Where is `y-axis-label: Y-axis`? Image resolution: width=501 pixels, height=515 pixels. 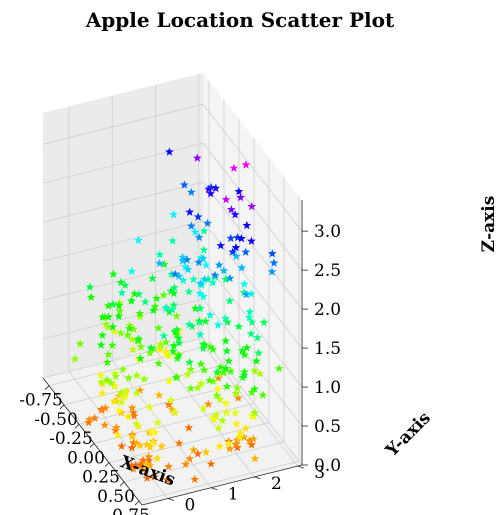 y-axis-label: Y-axis is located at coordinates (408, 435).